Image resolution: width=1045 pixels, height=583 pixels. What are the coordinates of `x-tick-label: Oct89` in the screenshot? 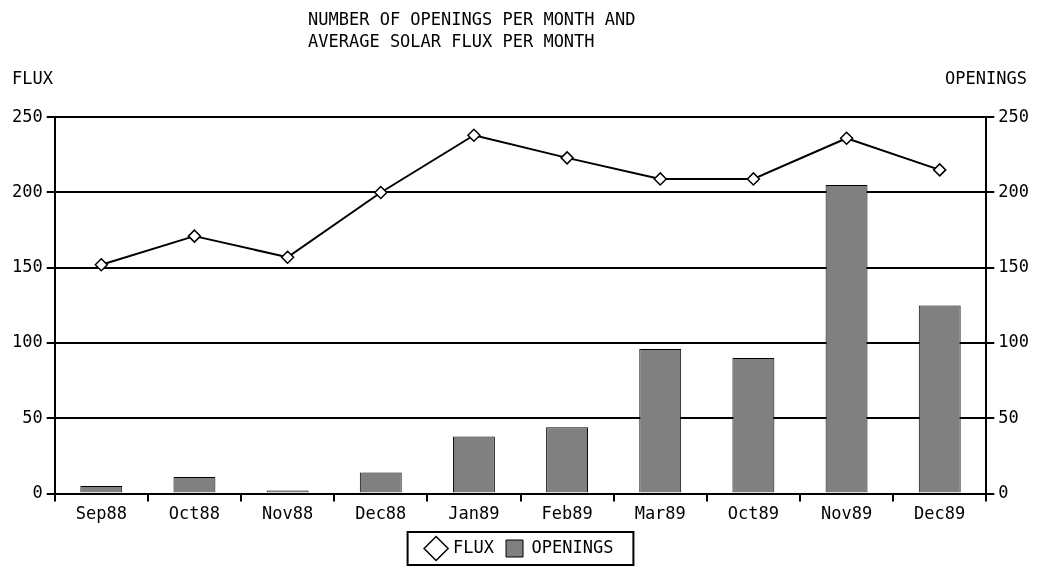 It's located at (753, 513).